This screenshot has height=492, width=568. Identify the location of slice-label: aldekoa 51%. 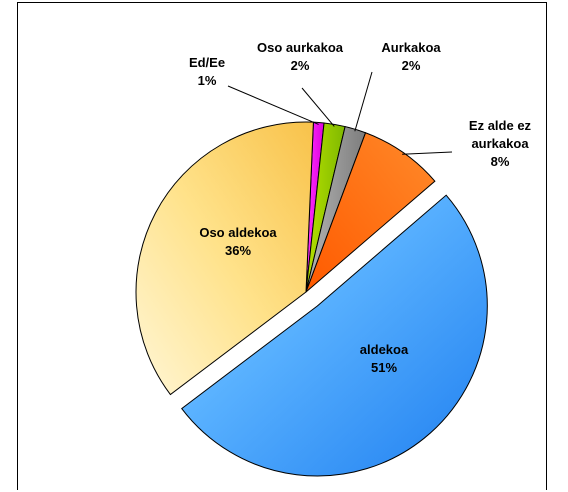
(384, 358).